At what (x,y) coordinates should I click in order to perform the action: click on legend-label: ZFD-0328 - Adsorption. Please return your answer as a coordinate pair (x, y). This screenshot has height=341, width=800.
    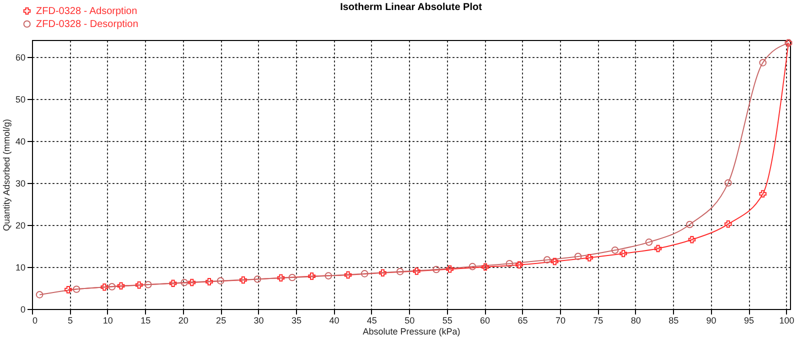
    Looking at the image, I should click on (87, 11).